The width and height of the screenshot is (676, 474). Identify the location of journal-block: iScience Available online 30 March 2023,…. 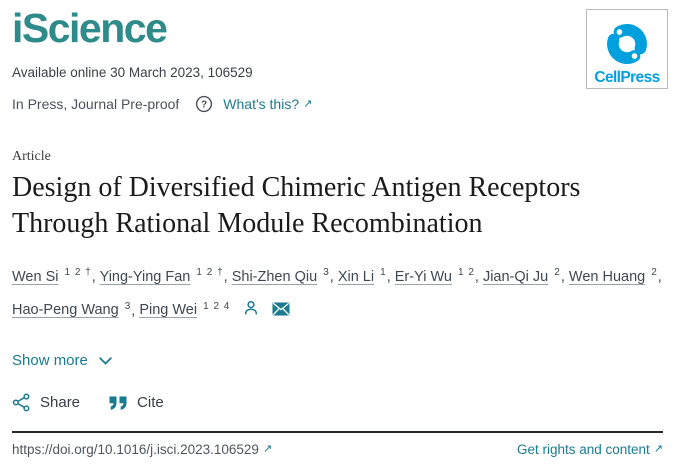
(162, 60).